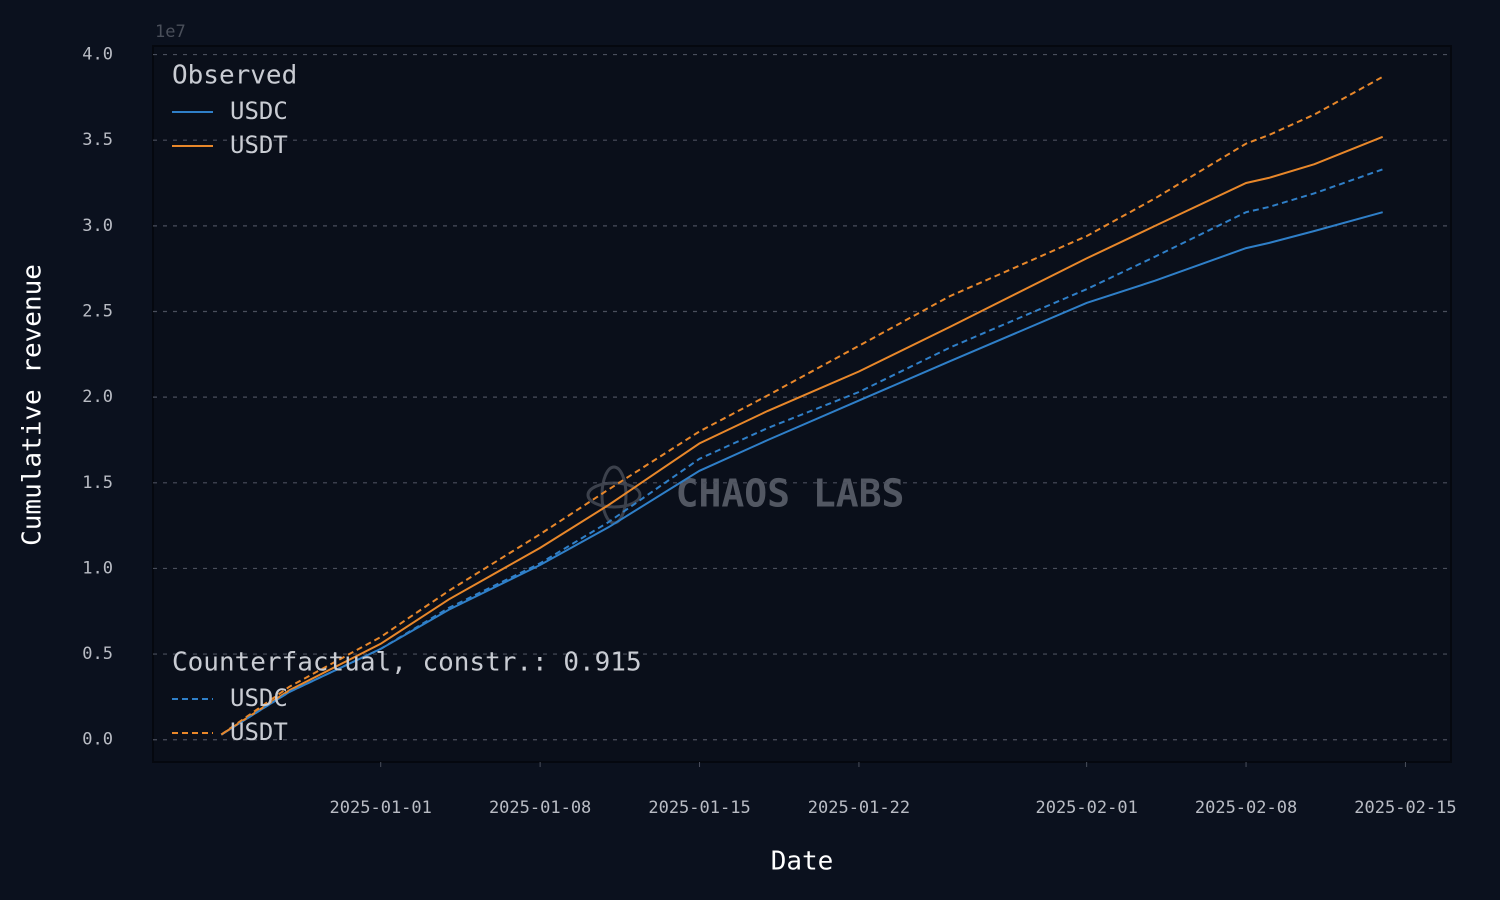 This screenshot has height=900, width=1500. What do you see at coordinates (170, 32) in the screenshot?
I see `y-offset-label: 1e7` at bounding box center [170, 32].